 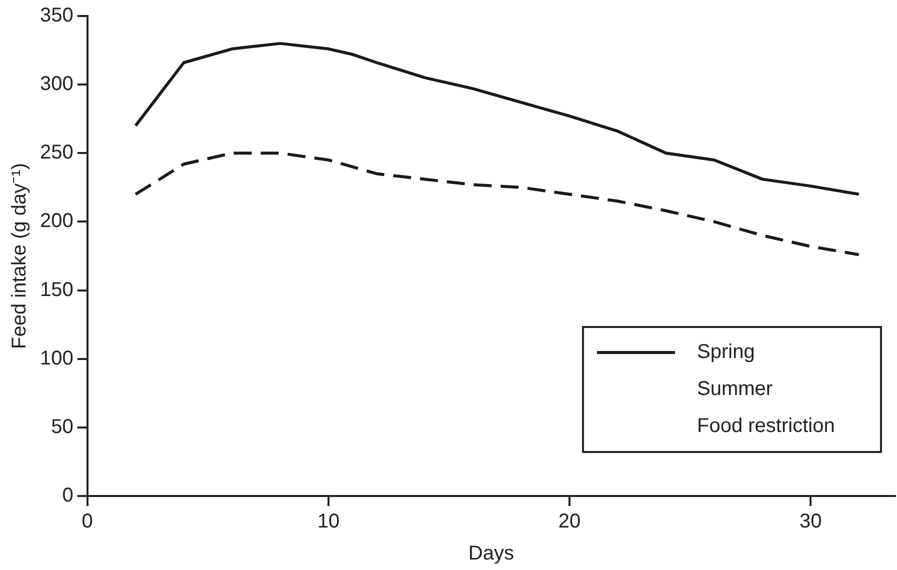 What do you see at coordinates (328, 521) in the screenshot?
I see `x-tick-label: 10` at bounding box center [328, 521].